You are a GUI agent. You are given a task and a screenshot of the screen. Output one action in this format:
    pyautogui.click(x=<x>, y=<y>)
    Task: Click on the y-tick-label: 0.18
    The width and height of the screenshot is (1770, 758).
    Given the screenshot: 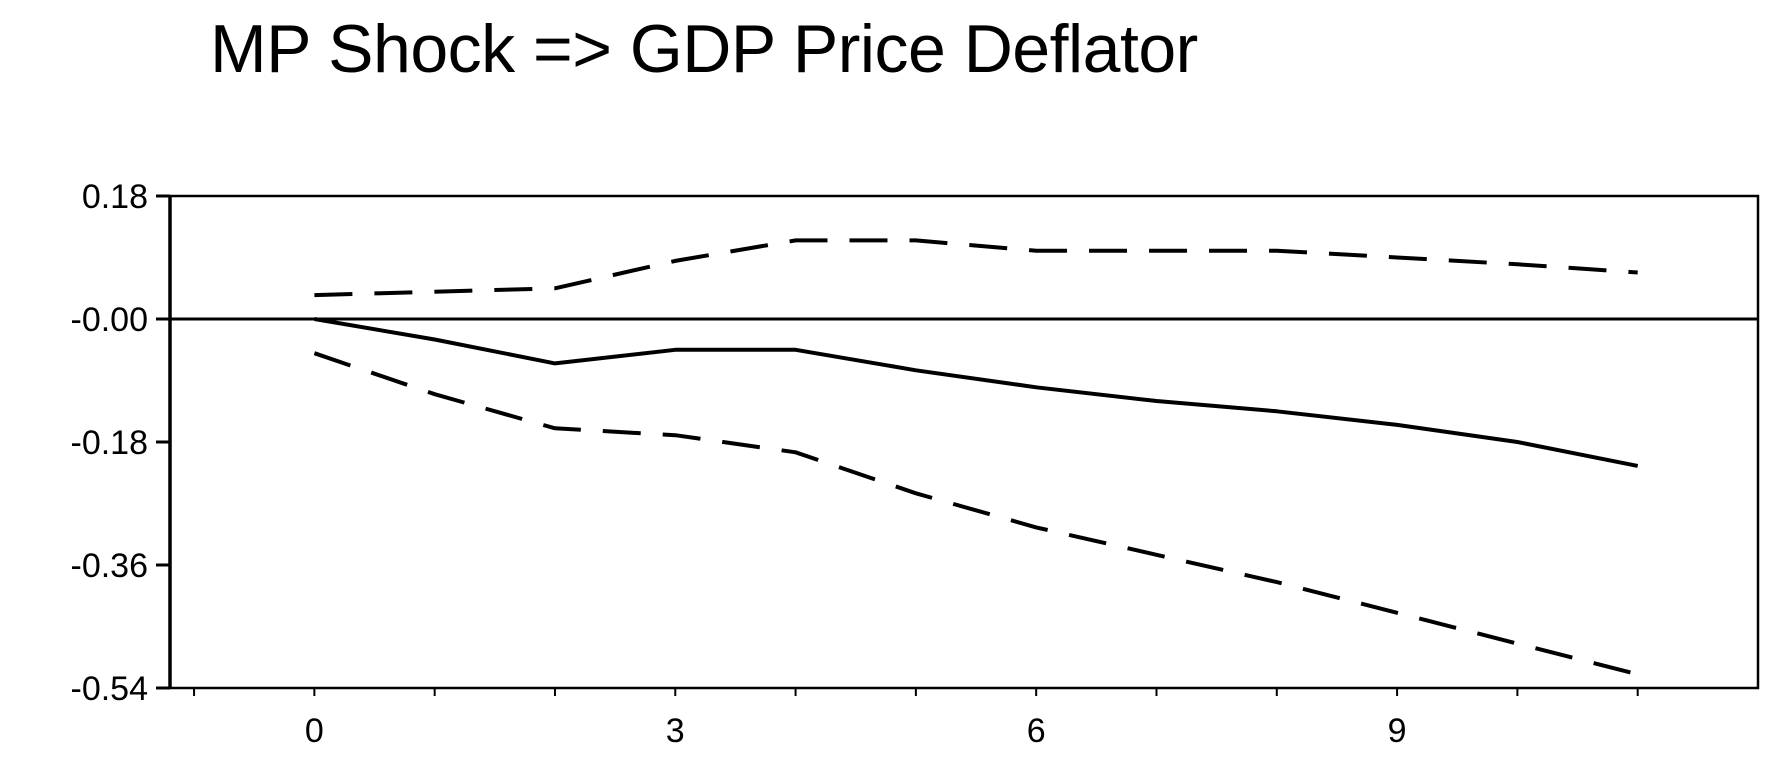 What is the action you would take?
    pyautogui.click(x=115, y=197)
    